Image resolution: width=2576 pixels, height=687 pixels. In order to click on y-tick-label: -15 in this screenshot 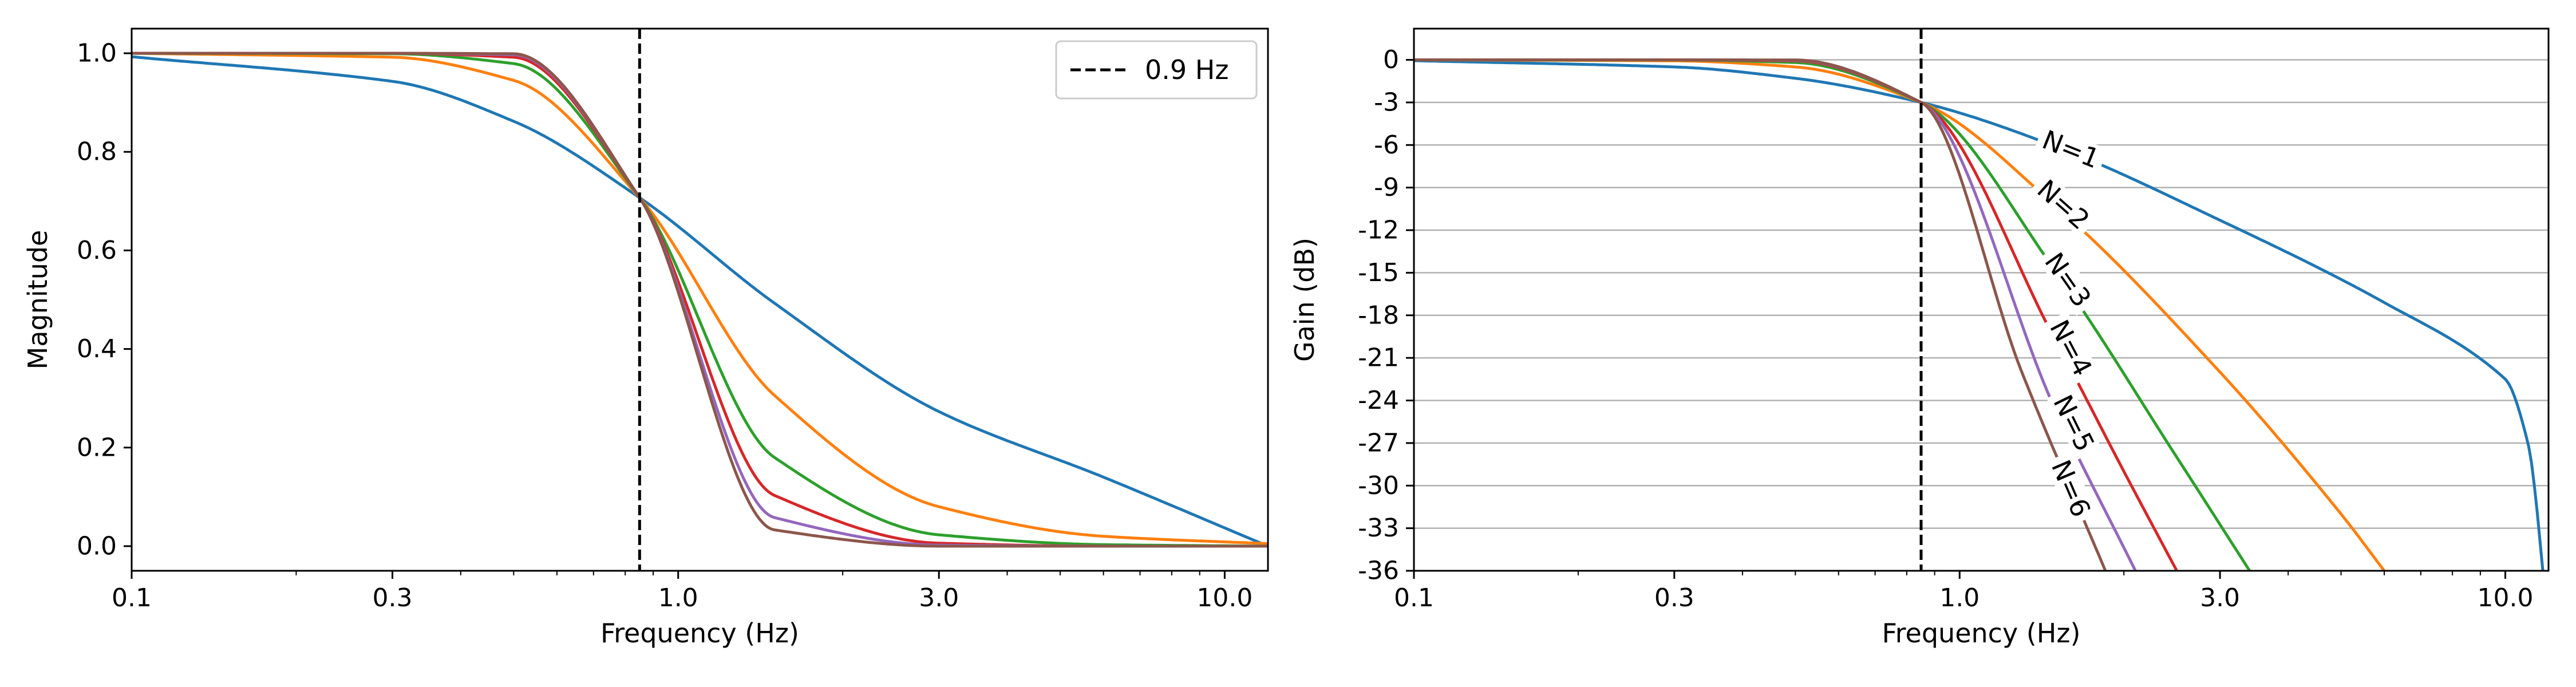, I will do `click(1378, 272)`.